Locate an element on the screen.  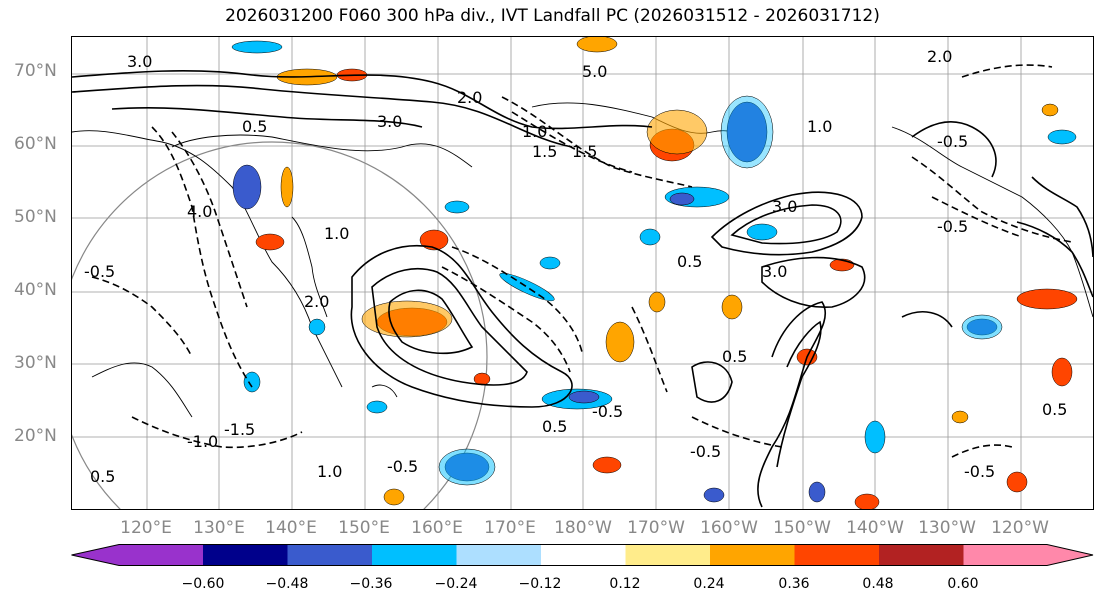
colorbar-tick-label: 0.48 is located at coordinates (878, 584).